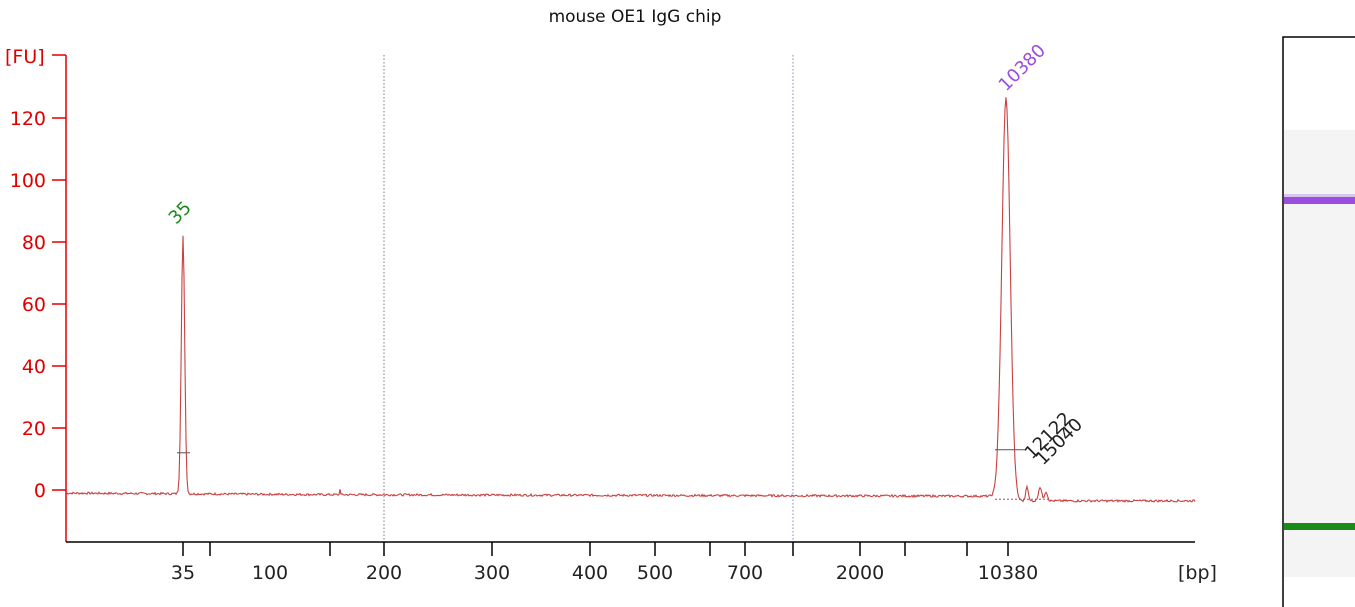  Describe the element at coordinates (25, 57) in the screenshot. I see `y-axis-label: [FU]` at that location.